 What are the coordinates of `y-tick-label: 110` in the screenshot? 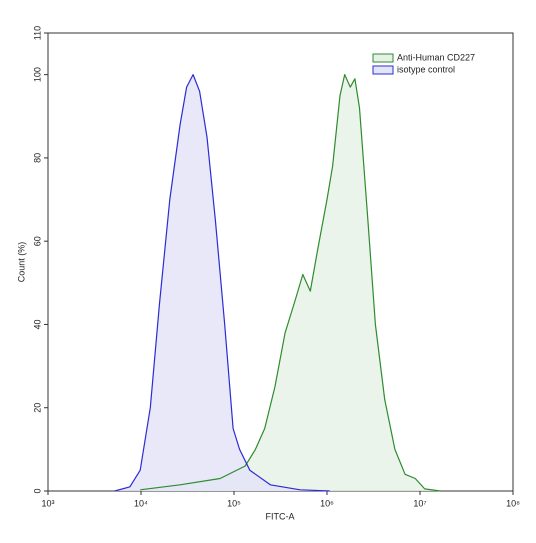 It's located at (37, 33).